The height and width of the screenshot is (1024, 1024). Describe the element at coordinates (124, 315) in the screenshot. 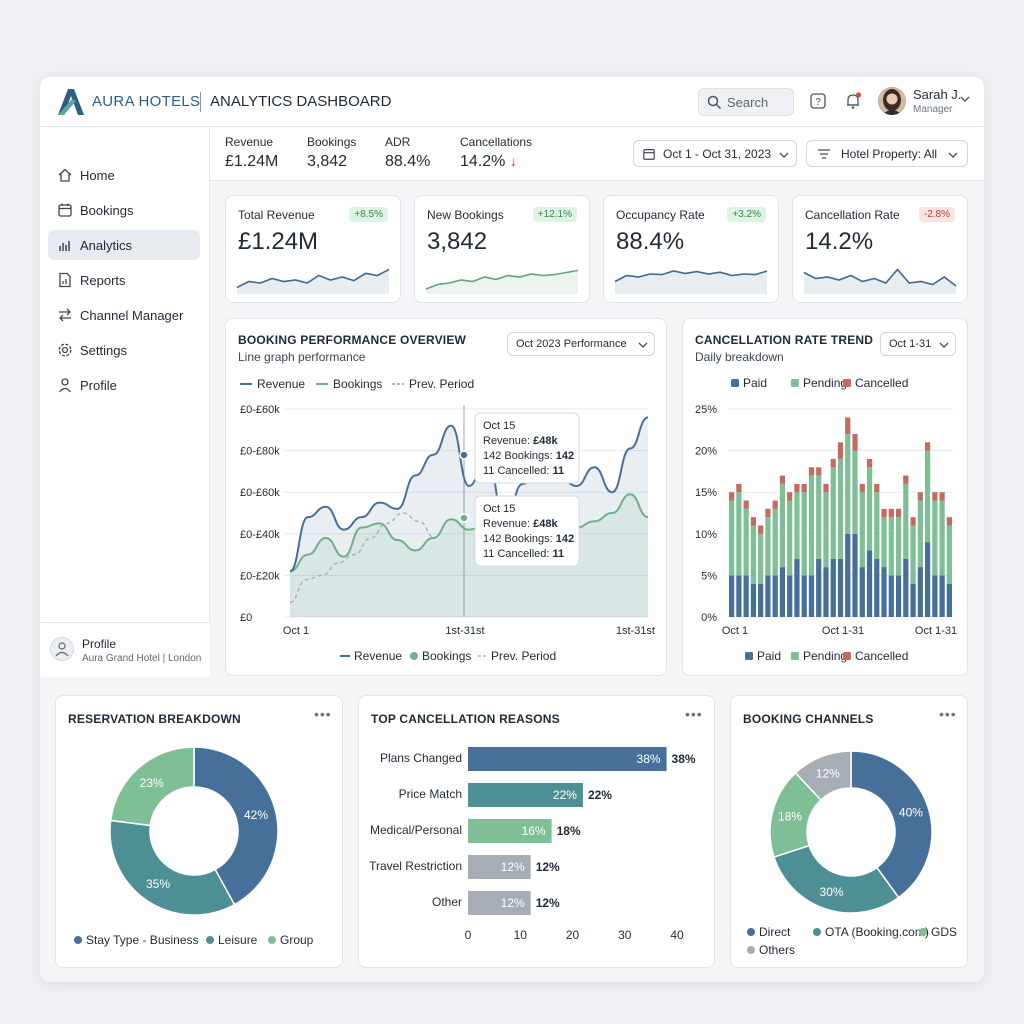

I see `sidebar-item-channel-manager: Channel Manager` at that location.